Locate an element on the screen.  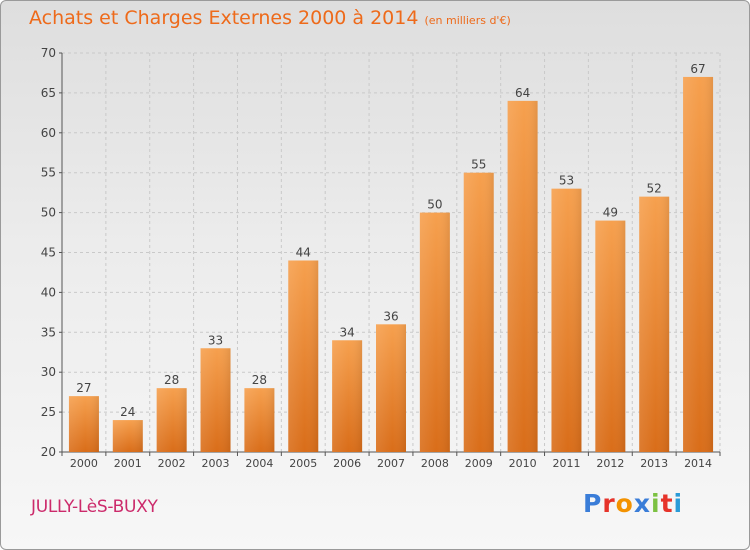
bar-shade-2012 is located at coordinates (610, 336).